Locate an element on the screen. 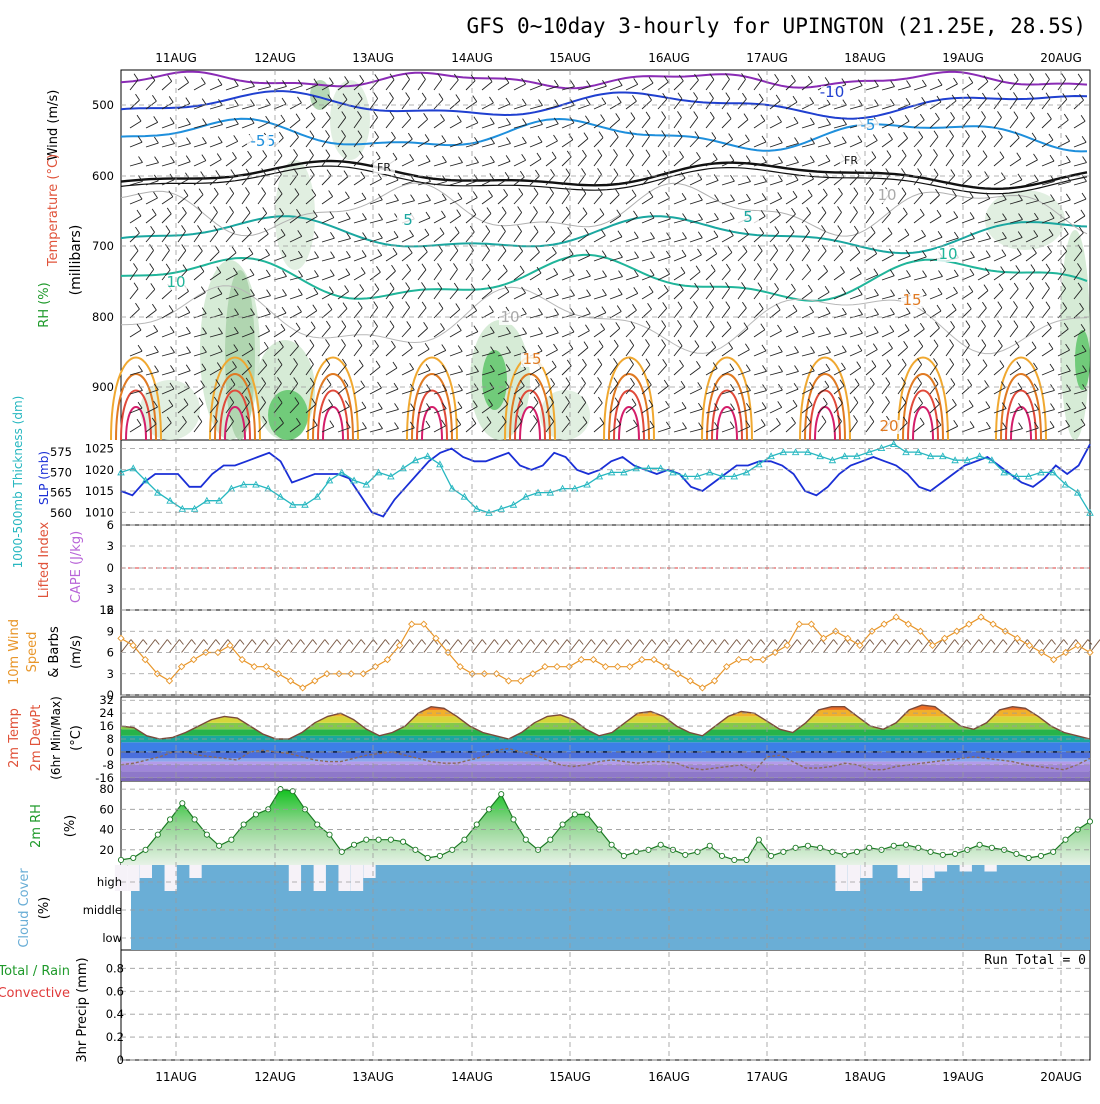  wind10-barb-flag is located at coordinates (315, 642).